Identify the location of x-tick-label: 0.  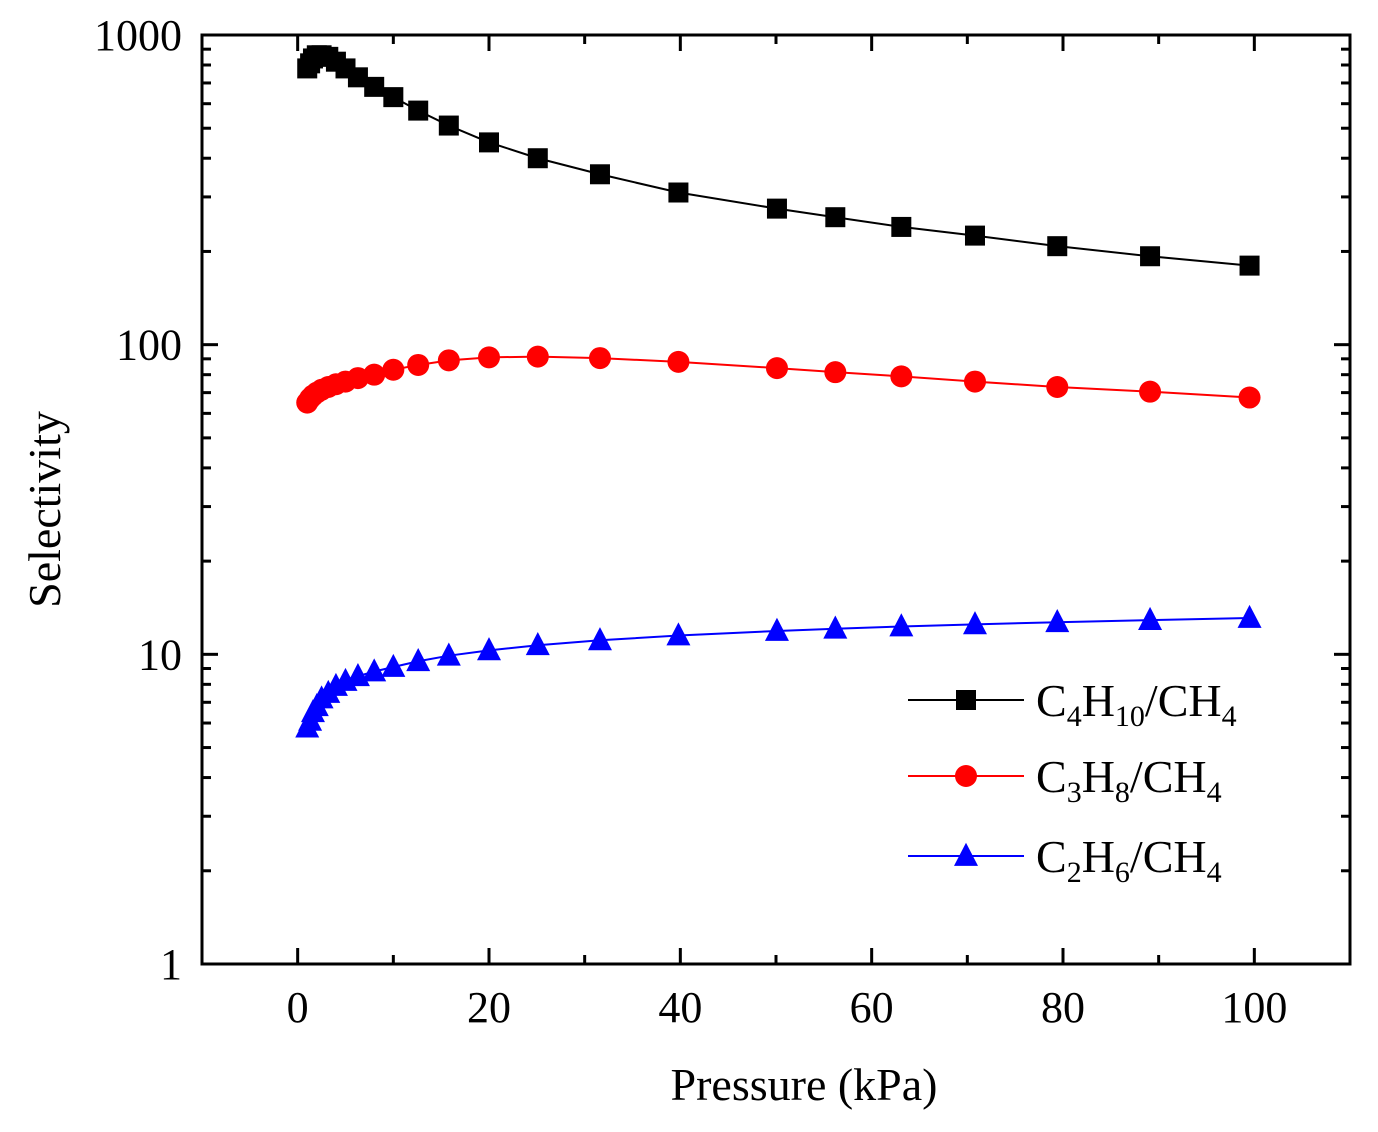
(298, 1007).